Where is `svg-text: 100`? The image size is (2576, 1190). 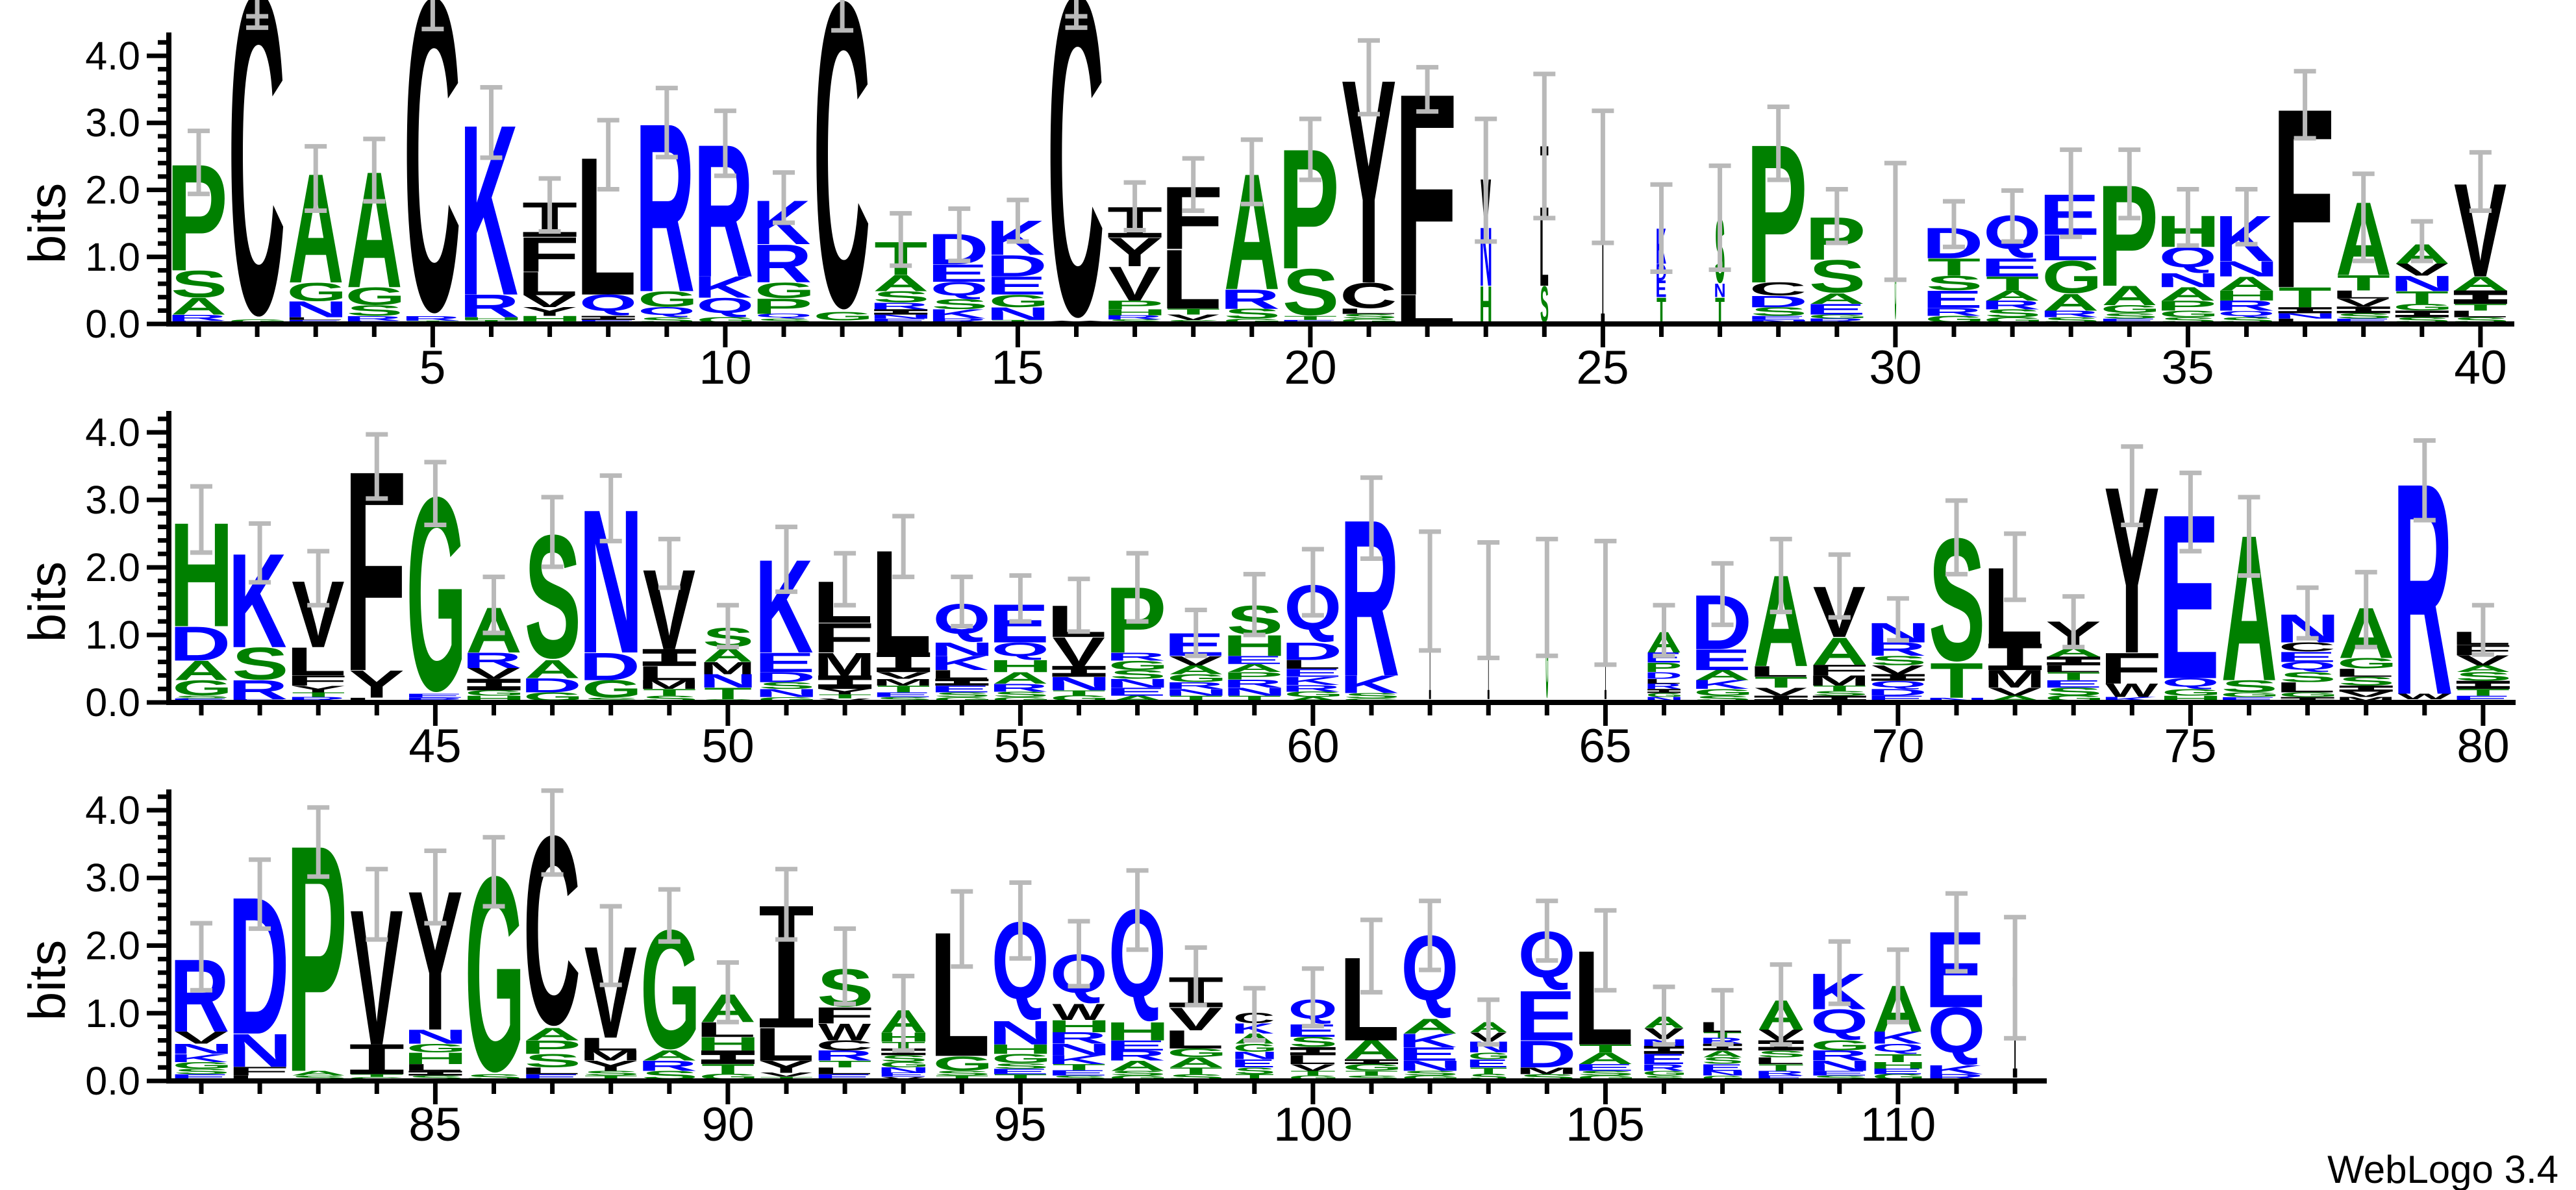
svg-text: 100 is located at coordinates (1313, 1125).